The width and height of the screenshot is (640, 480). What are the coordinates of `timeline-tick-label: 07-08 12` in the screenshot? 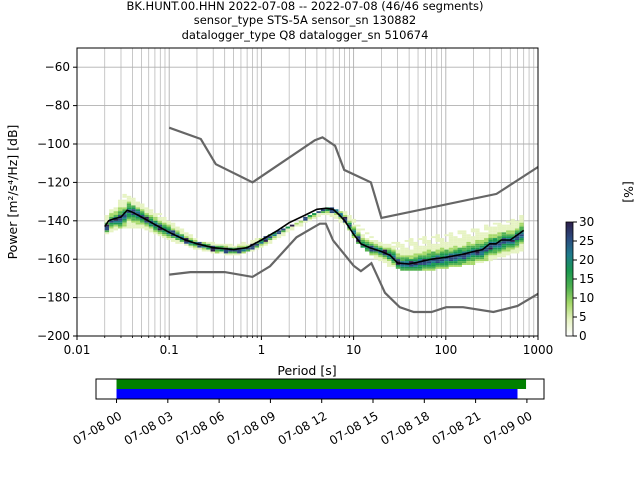 It's located at (303, 428).